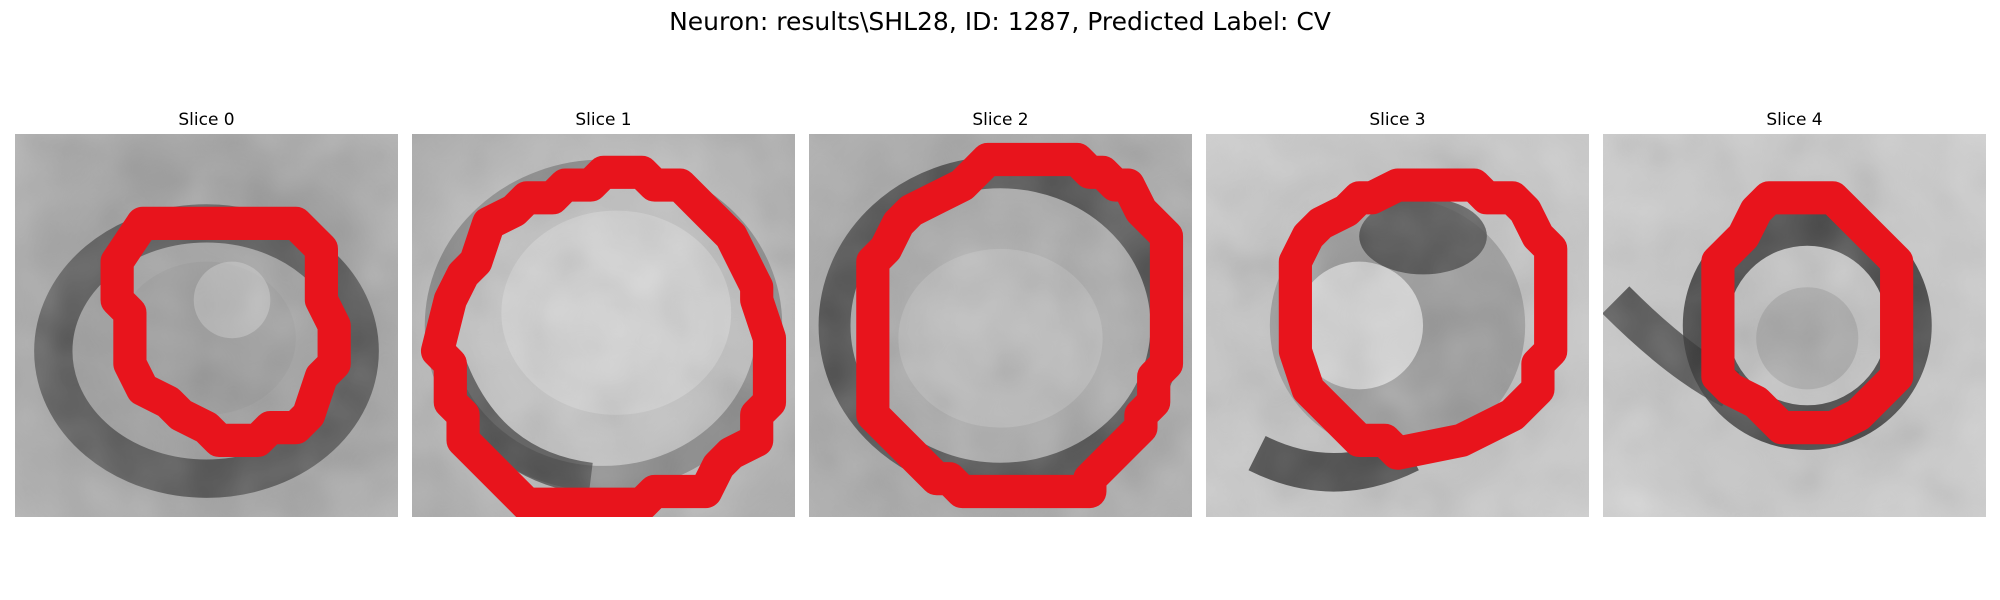 This screenshot has height=600, width=2000. Describe the element at coordinates (1000, 120) in the screenshot. I see `slice-title: Slice 2` at that location.